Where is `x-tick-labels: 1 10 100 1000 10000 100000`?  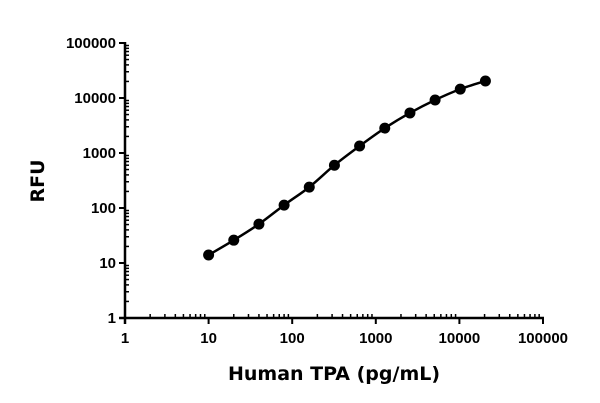 x-tick-labels: 1 10 100 1000 10000 100000 is located at coordinates (344, 338).